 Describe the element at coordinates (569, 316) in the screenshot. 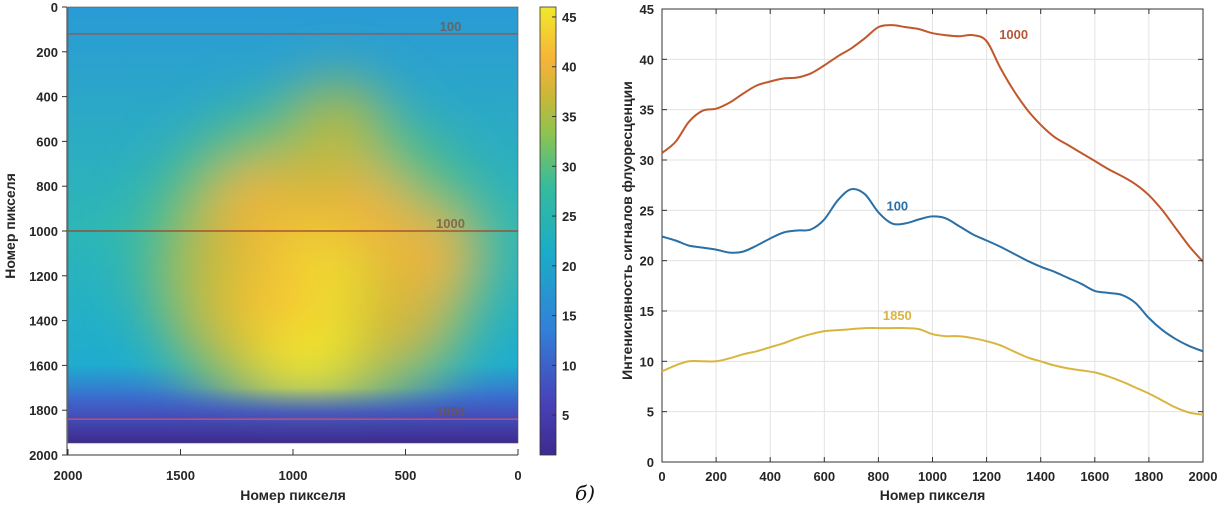

I see `colorbar-tick-label: 15` at that location.